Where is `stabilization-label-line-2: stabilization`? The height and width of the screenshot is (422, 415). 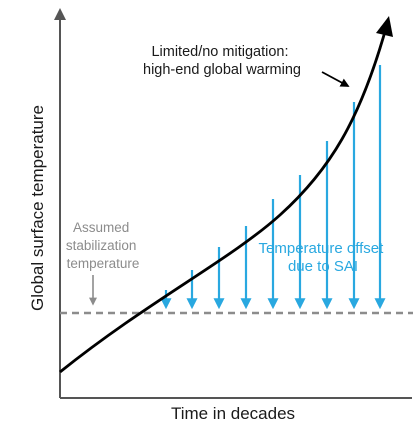 stabilization-label-line-2: stabilization is located at coordinates (101, 245).